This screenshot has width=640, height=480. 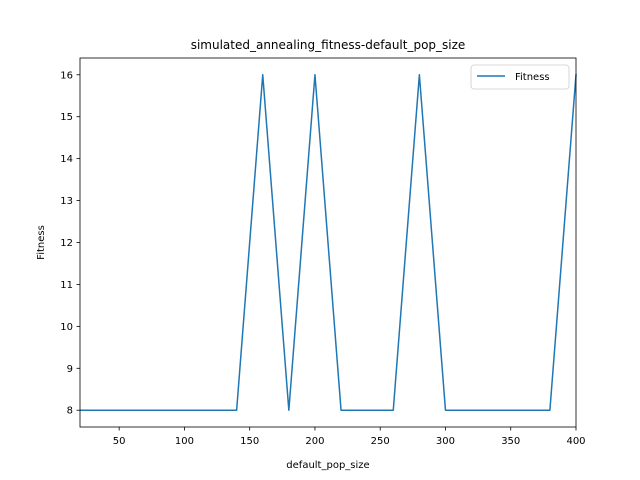 What do you see at coordinates (445, 441) in the screenshot?
I see `x-tick-label: 300` at bounding box center [445, 441].